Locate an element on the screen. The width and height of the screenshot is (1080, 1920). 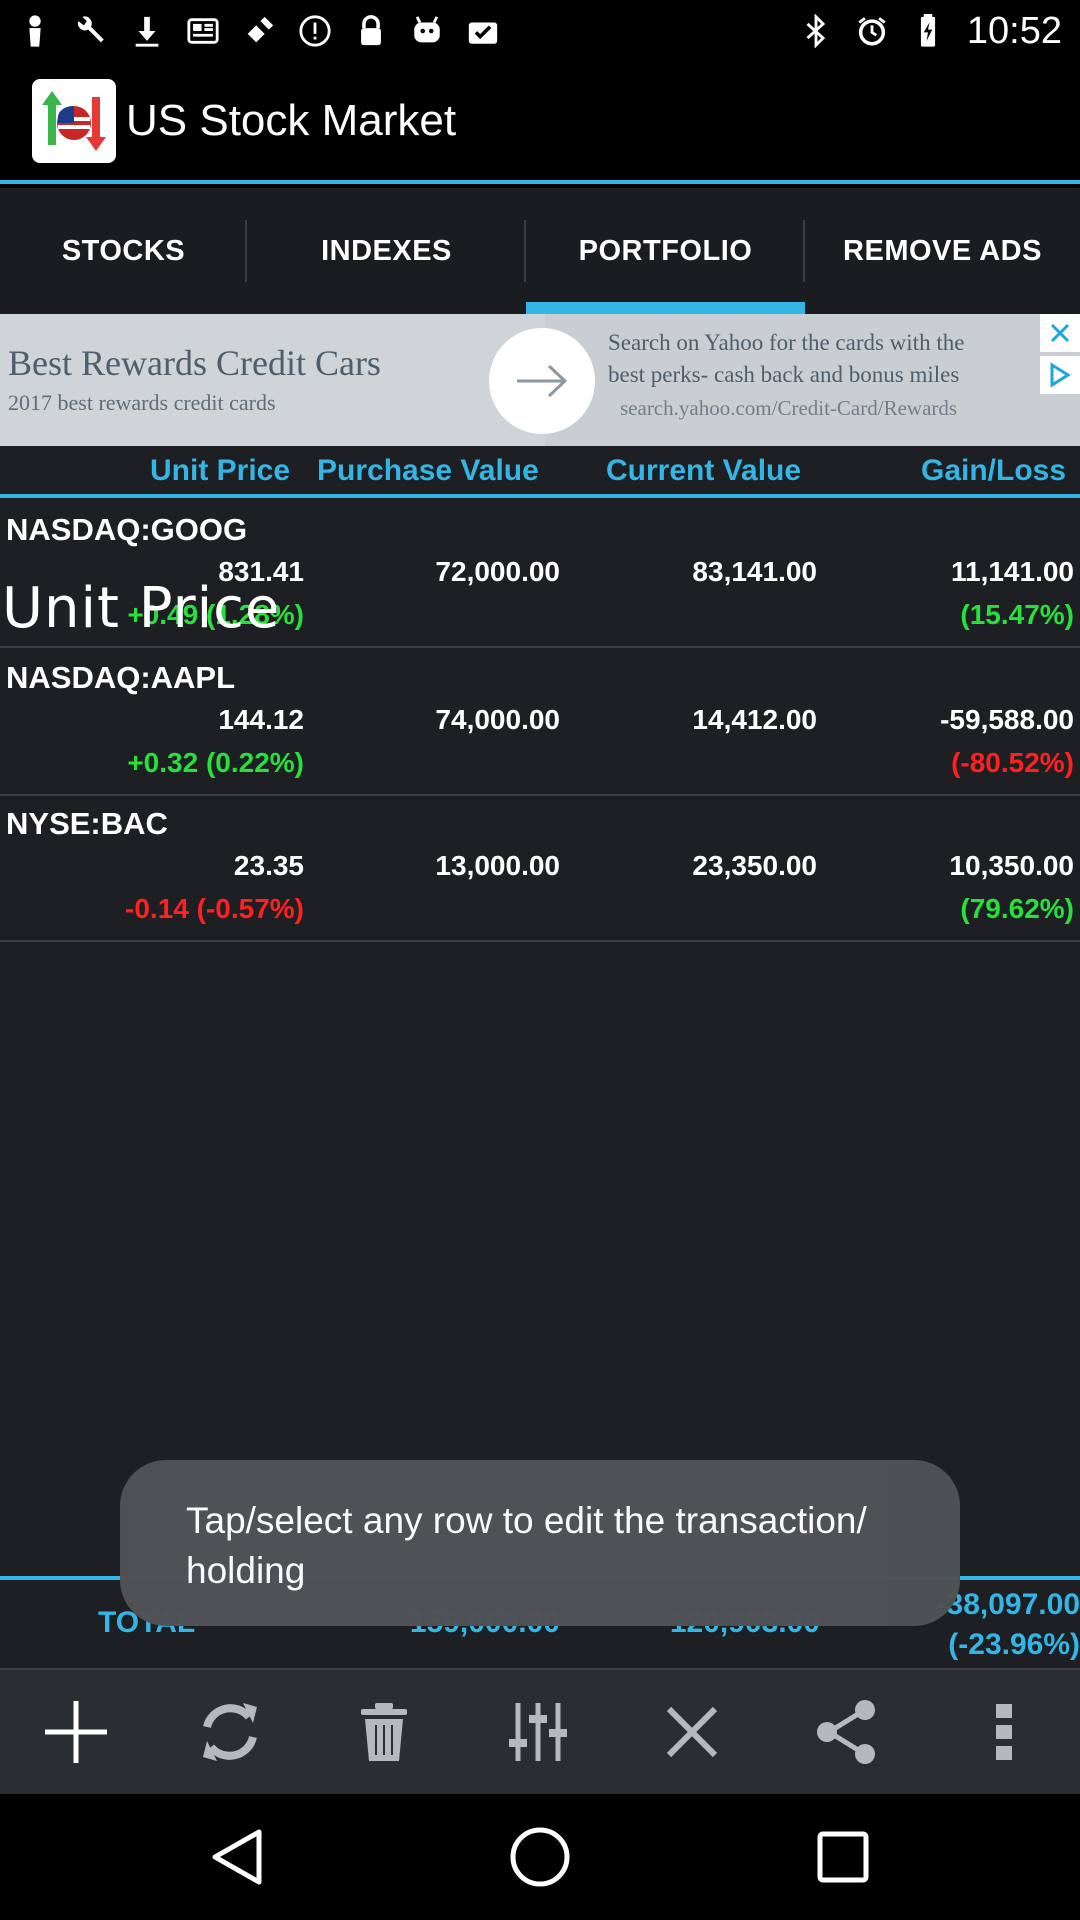
recents-square-icon is located at coordinates (843, 1857).